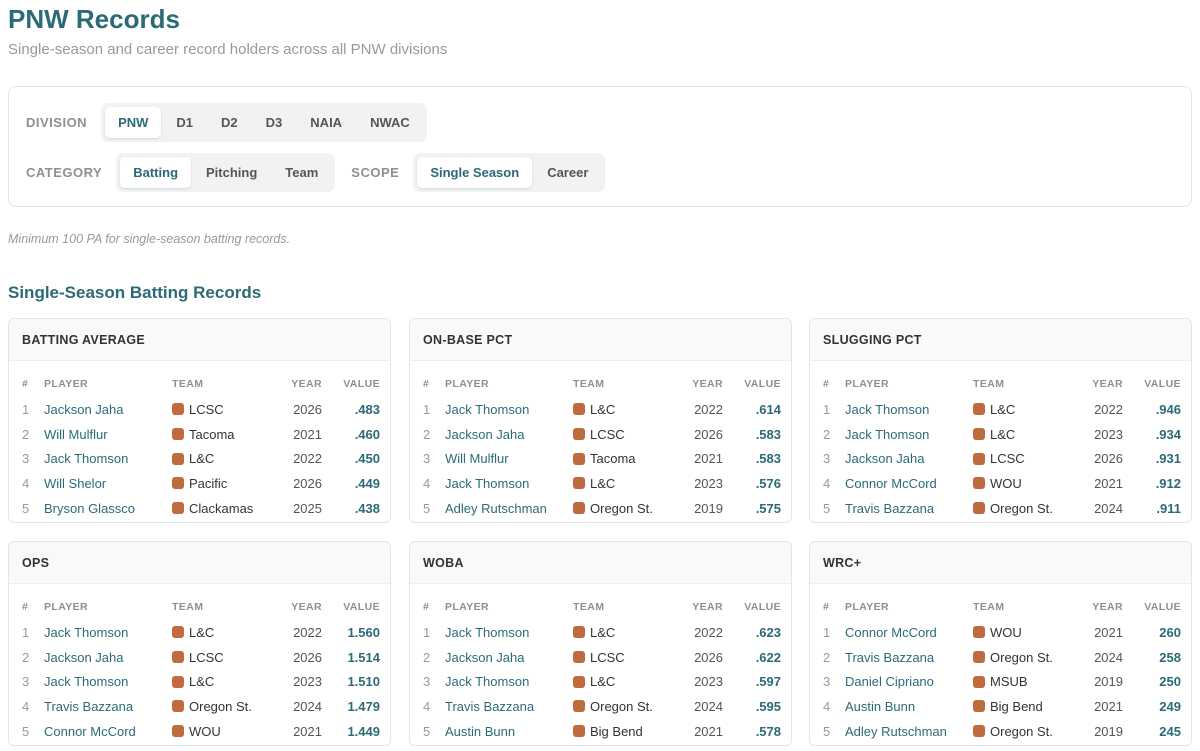 The height and width of the screenshot is (751, 1200). Describe the element at coordinates (232, 172) in the screenshot. I see `filter-option: Pitching` at that location.